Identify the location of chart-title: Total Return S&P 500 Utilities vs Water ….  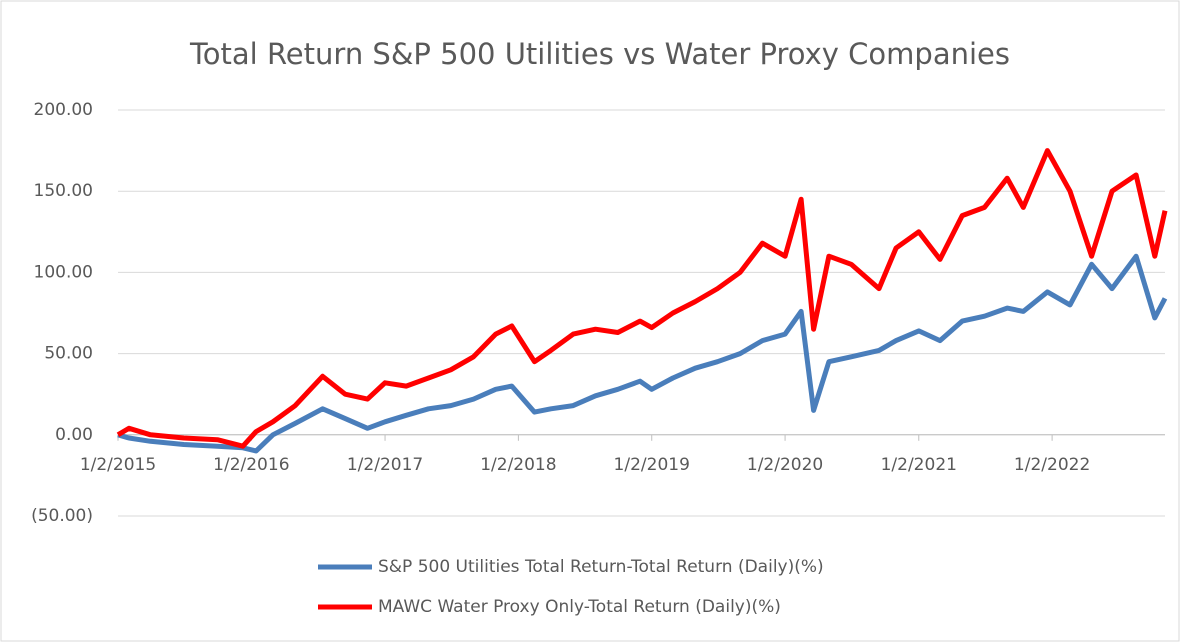
(599, 54).